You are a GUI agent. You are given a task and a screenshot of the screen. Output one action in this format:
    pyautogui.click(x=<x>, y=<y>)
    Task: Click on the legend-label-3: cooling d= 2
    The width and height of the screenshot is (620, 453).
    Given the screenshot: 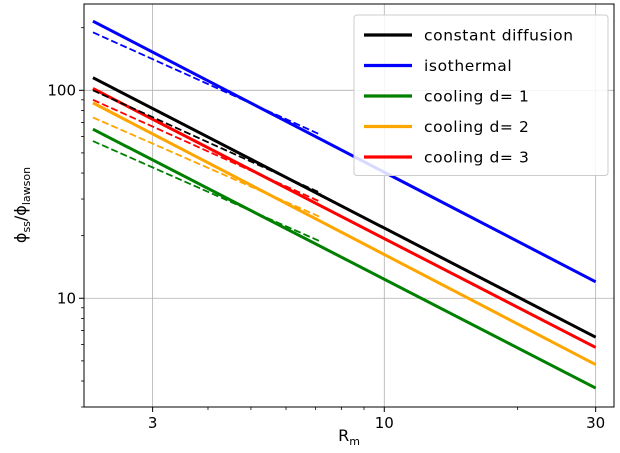 What is the action you would take?
    pyautogui.click(x=477, y=127)
    